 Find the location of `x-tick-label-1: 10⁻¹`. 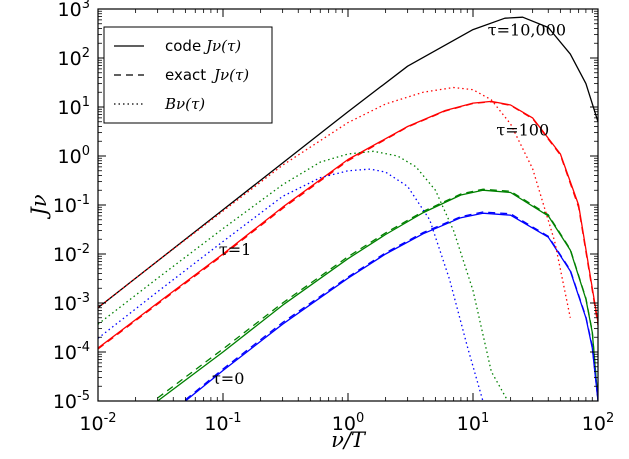

x-tick-label-1: 10⁻¹ is located at coordinates (222, 423).